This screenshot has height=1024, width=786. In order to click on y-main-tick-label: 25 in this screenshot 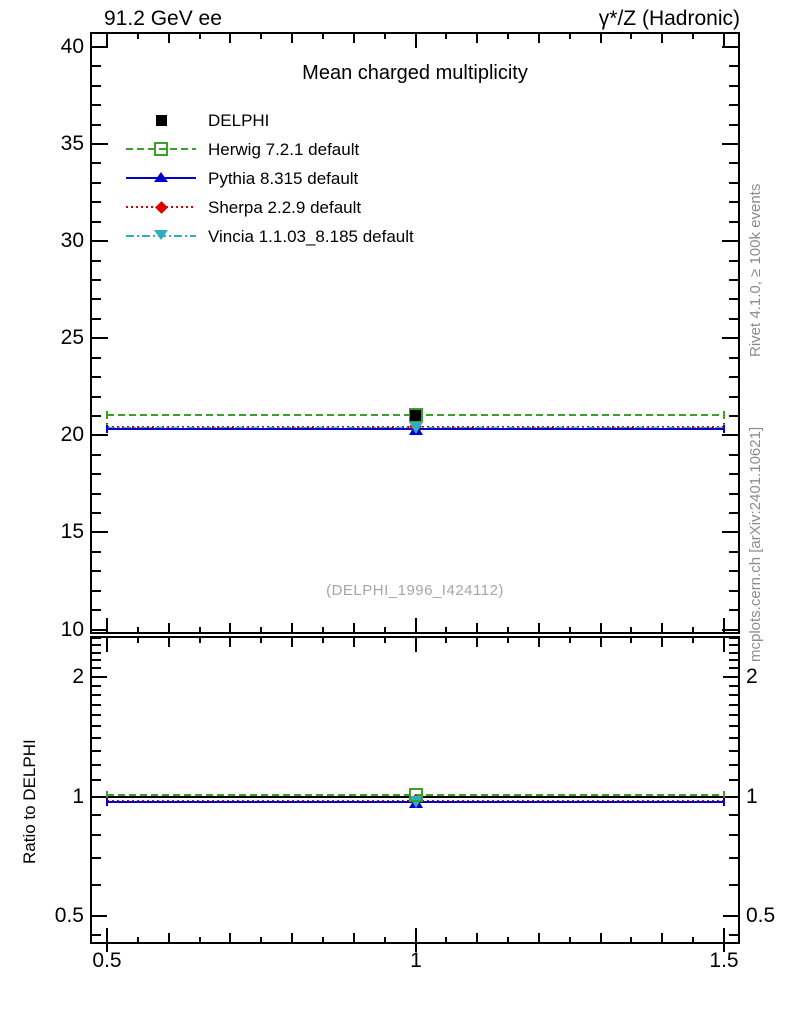, I will do `click(72, 337)`.